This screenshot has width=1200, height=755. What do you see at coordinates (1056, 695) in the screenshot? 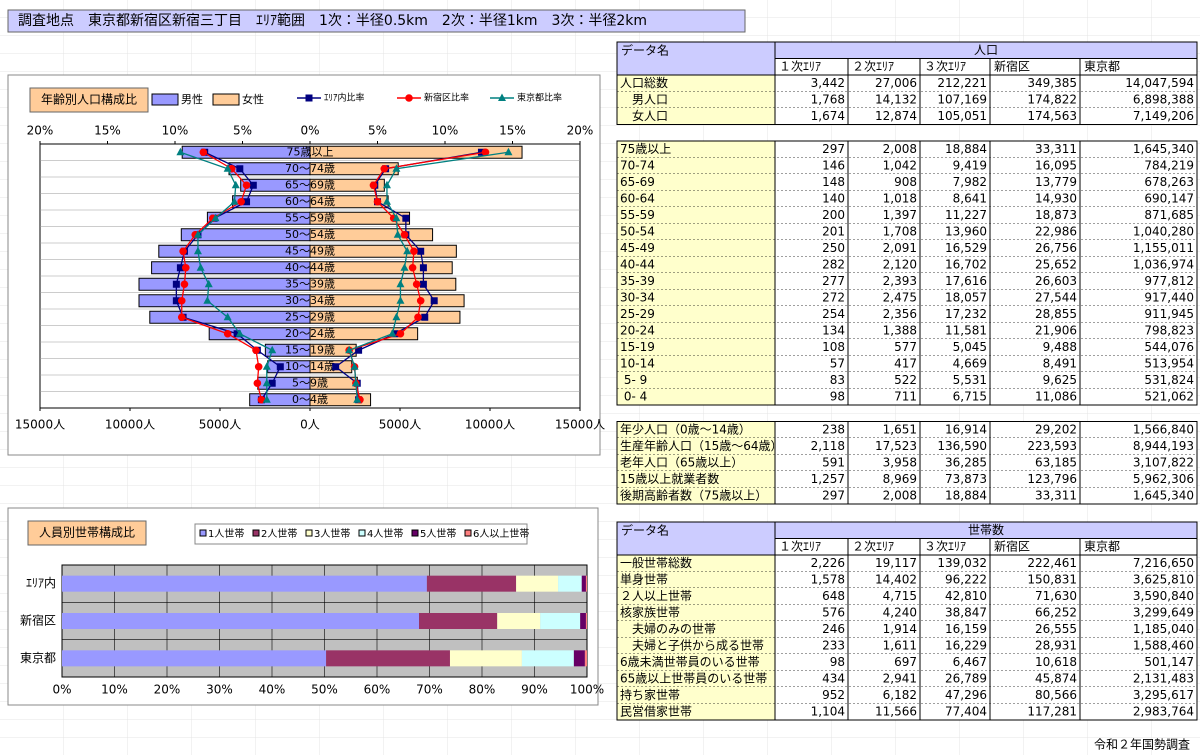
I see `cell-value: 80,566` at bounding box center [1056, 695].